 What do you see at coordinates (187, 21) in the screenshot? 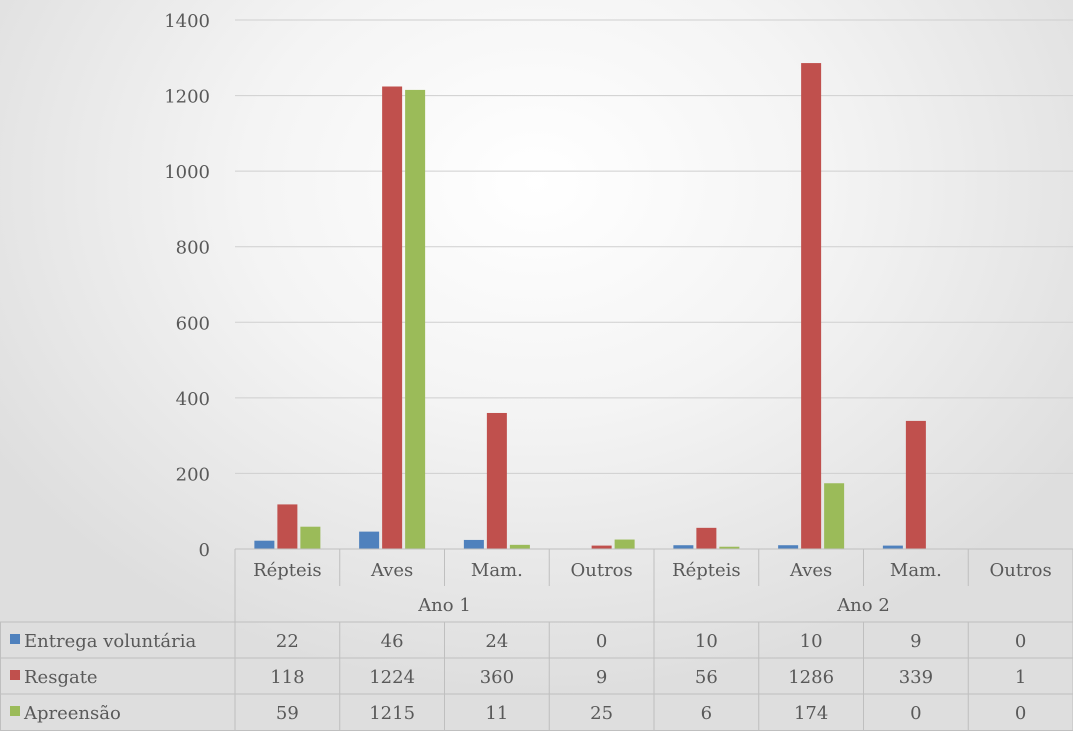
I see `y-tick-label: 1400` at bounding box center [187, 21].